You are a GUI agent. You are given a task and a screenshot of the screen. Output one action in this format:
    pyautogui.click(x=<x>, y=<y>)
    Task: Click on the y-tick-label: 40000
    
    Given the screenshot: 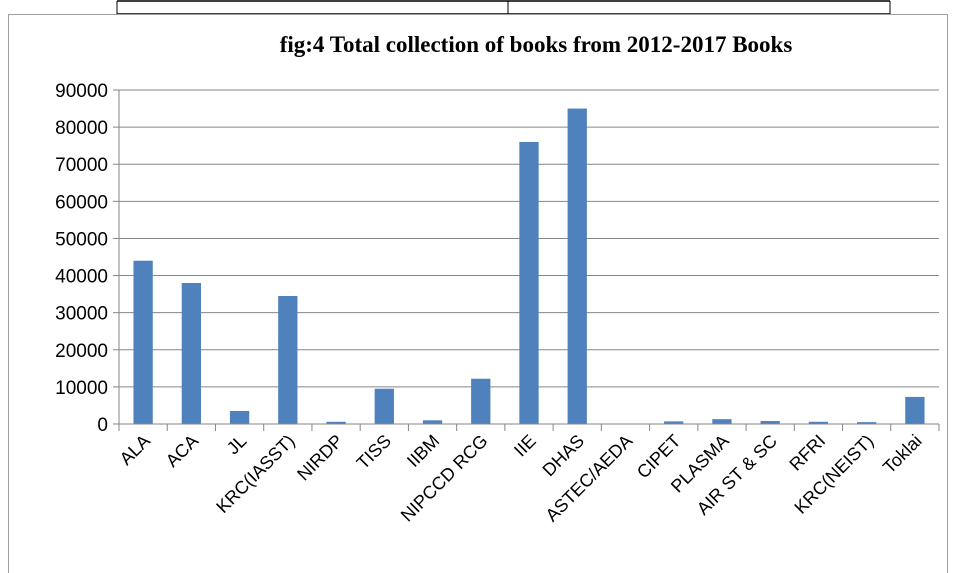 What is the action you would take?
    pyautogui.click(x=81, y=277)
    